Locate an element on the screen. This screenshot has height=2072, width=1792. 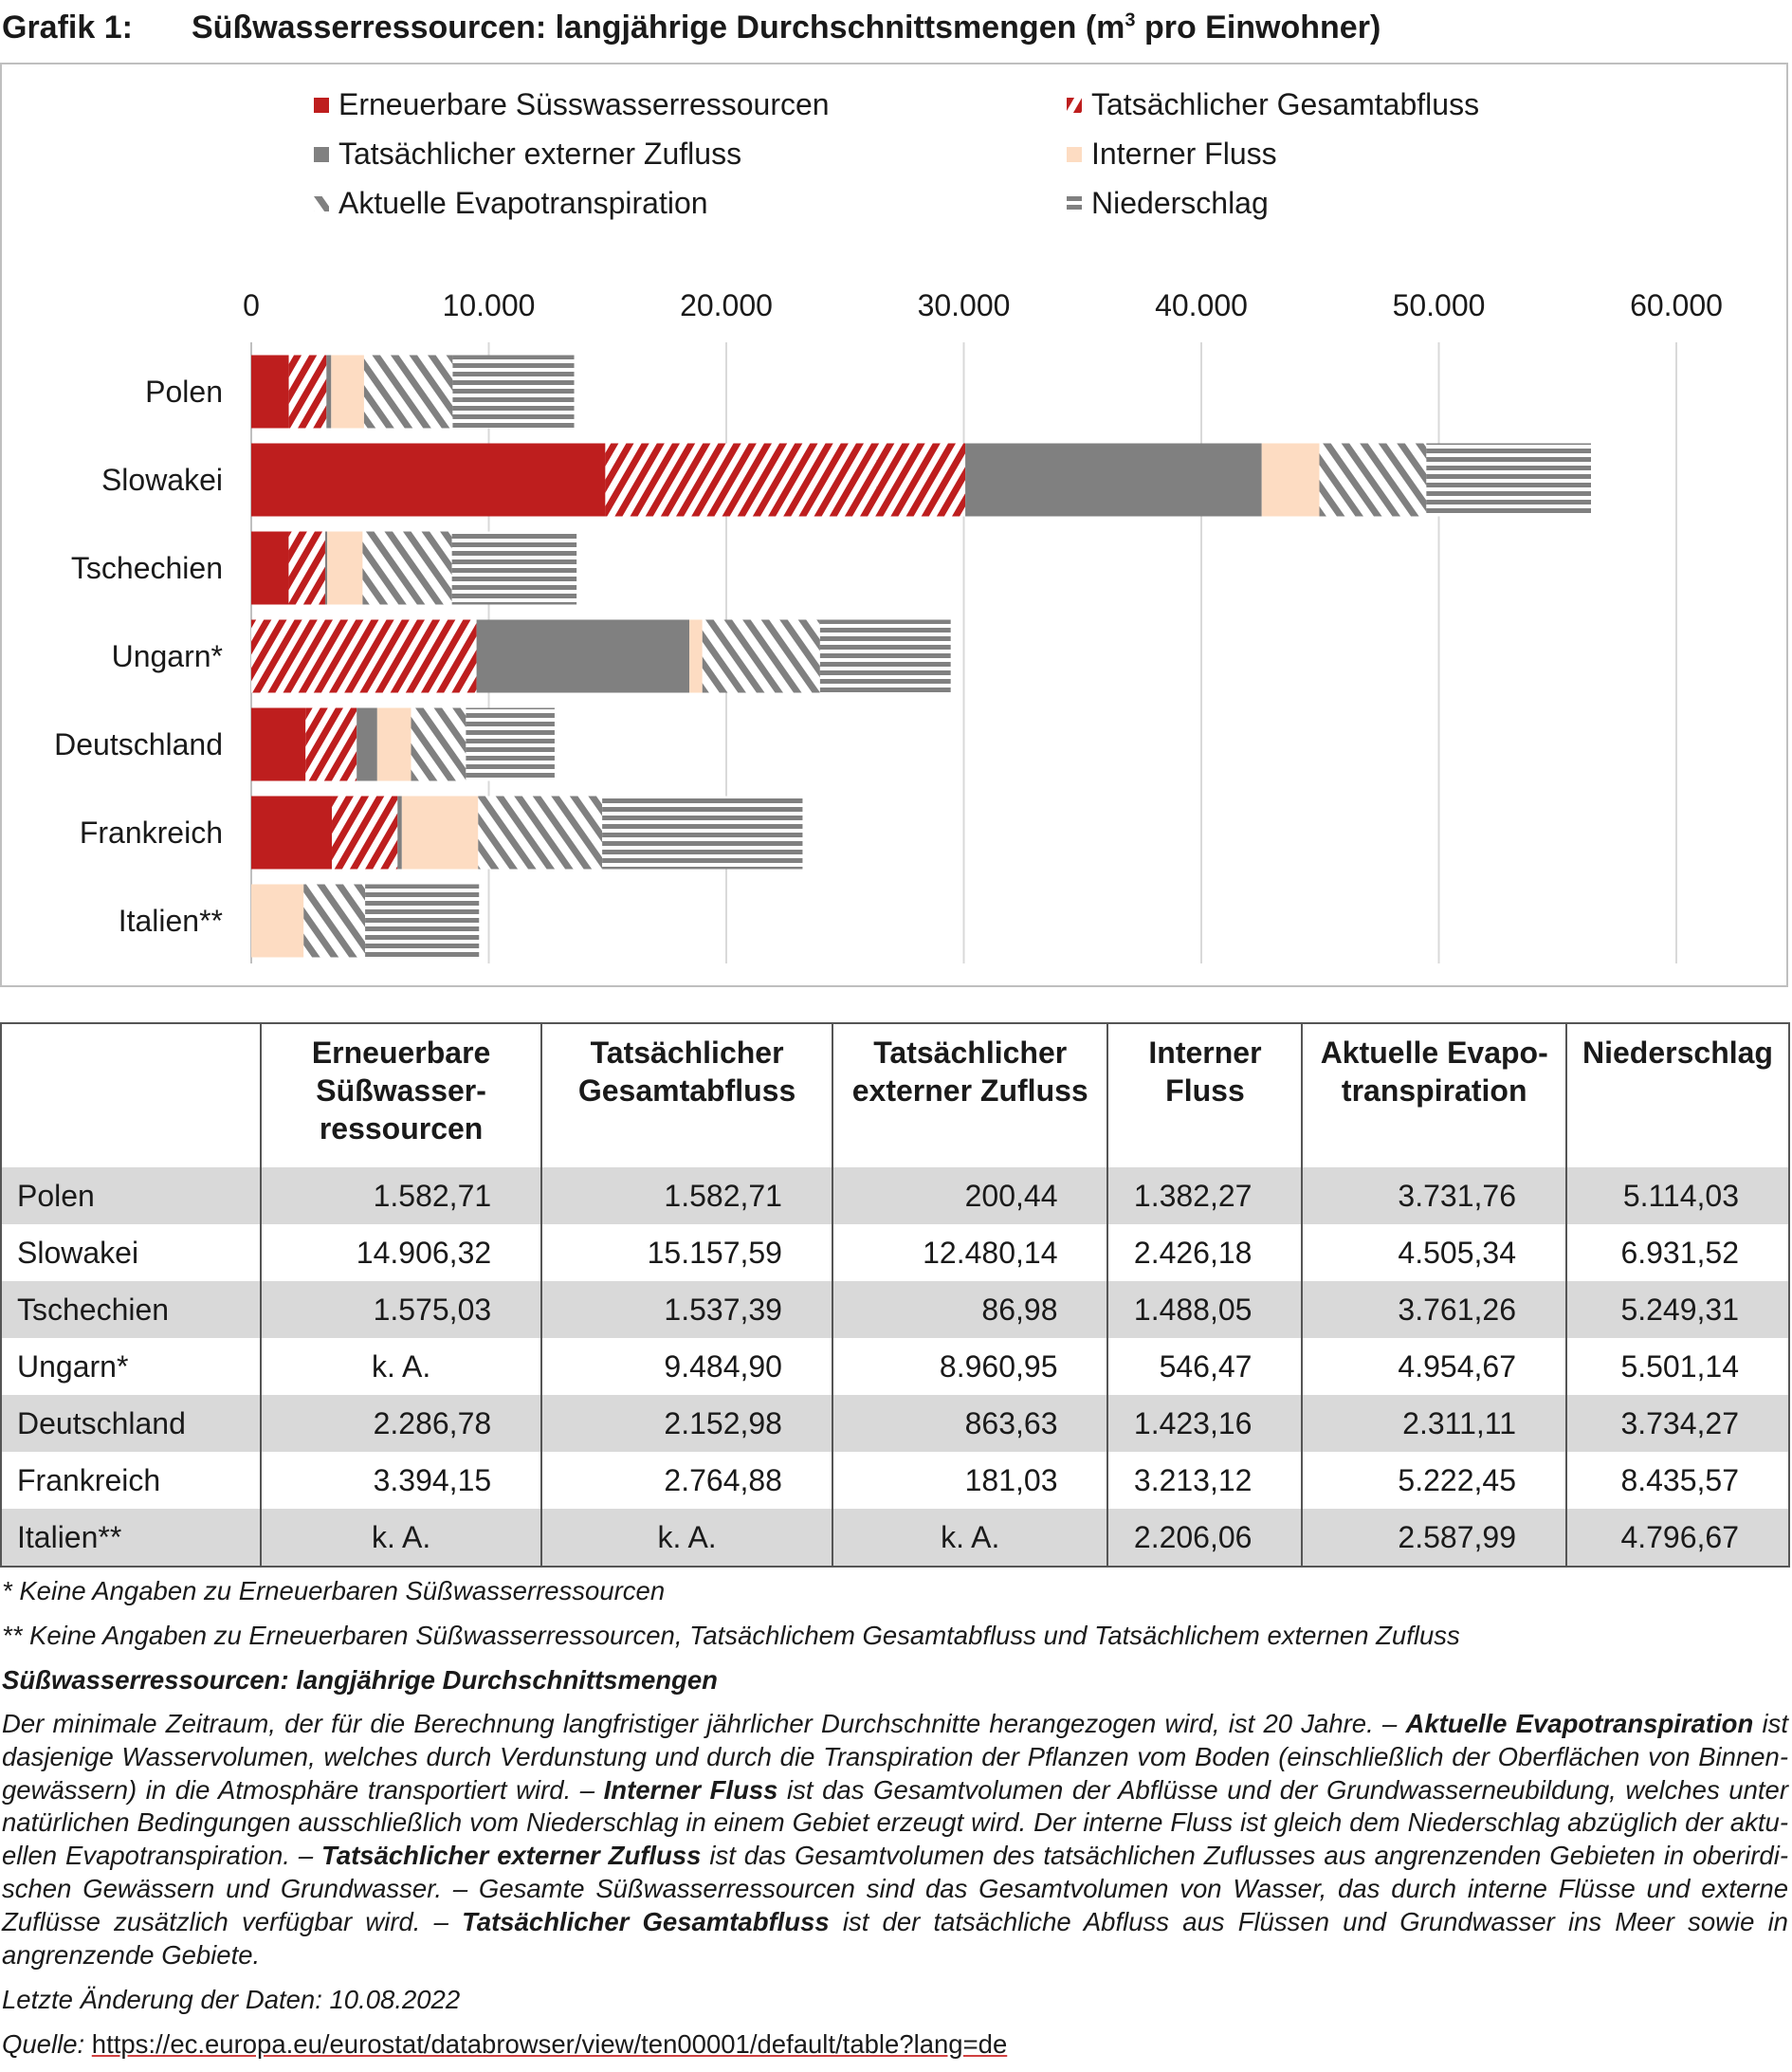
legend-item: Tatsächlicher externer Zufluss is located at coordinates (527, 154).